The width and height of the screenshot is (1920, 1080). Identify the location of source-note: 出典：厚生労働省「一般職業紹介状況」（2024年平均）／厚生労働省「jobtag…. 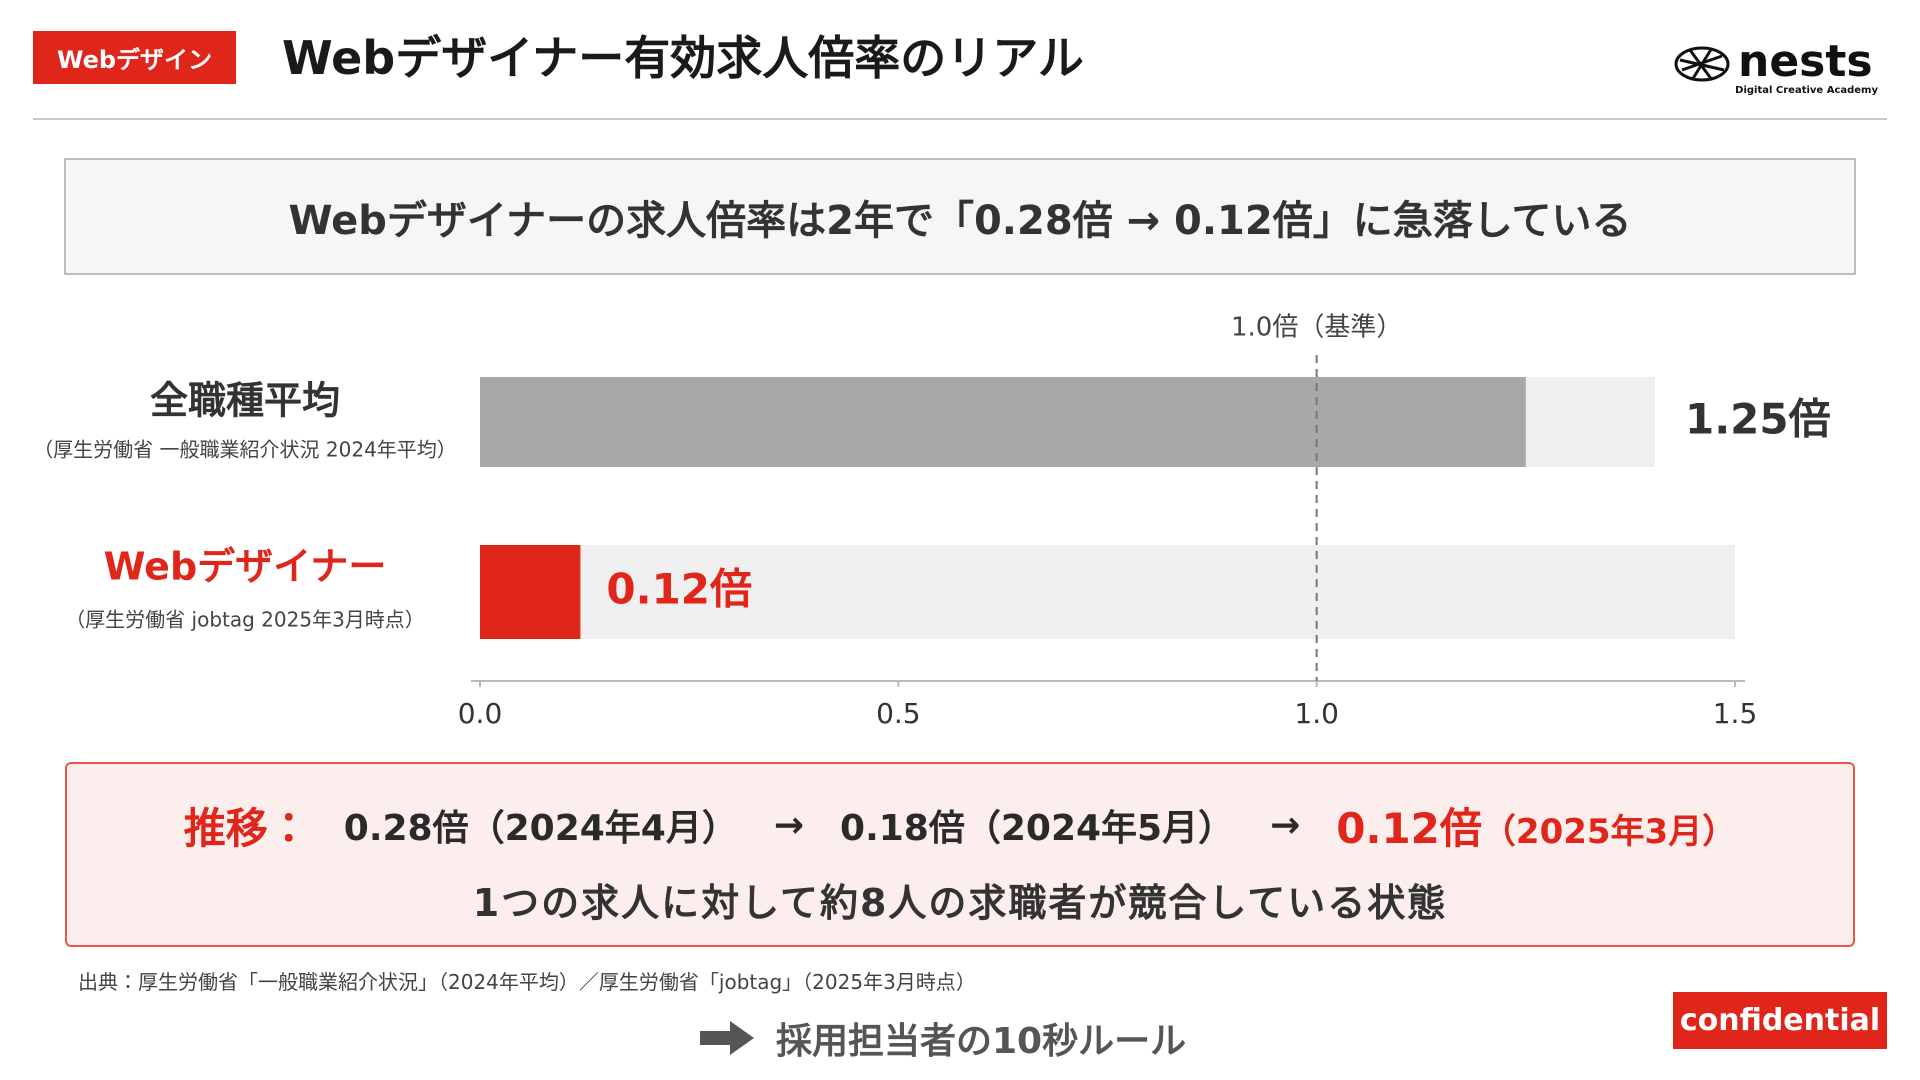
(527, 982).